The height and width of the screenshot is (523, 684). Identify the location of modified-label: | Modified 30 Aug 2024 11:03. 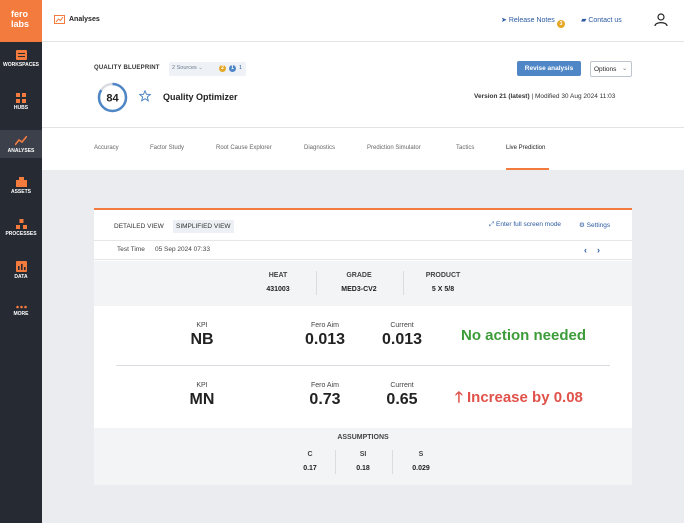
(572, 96).